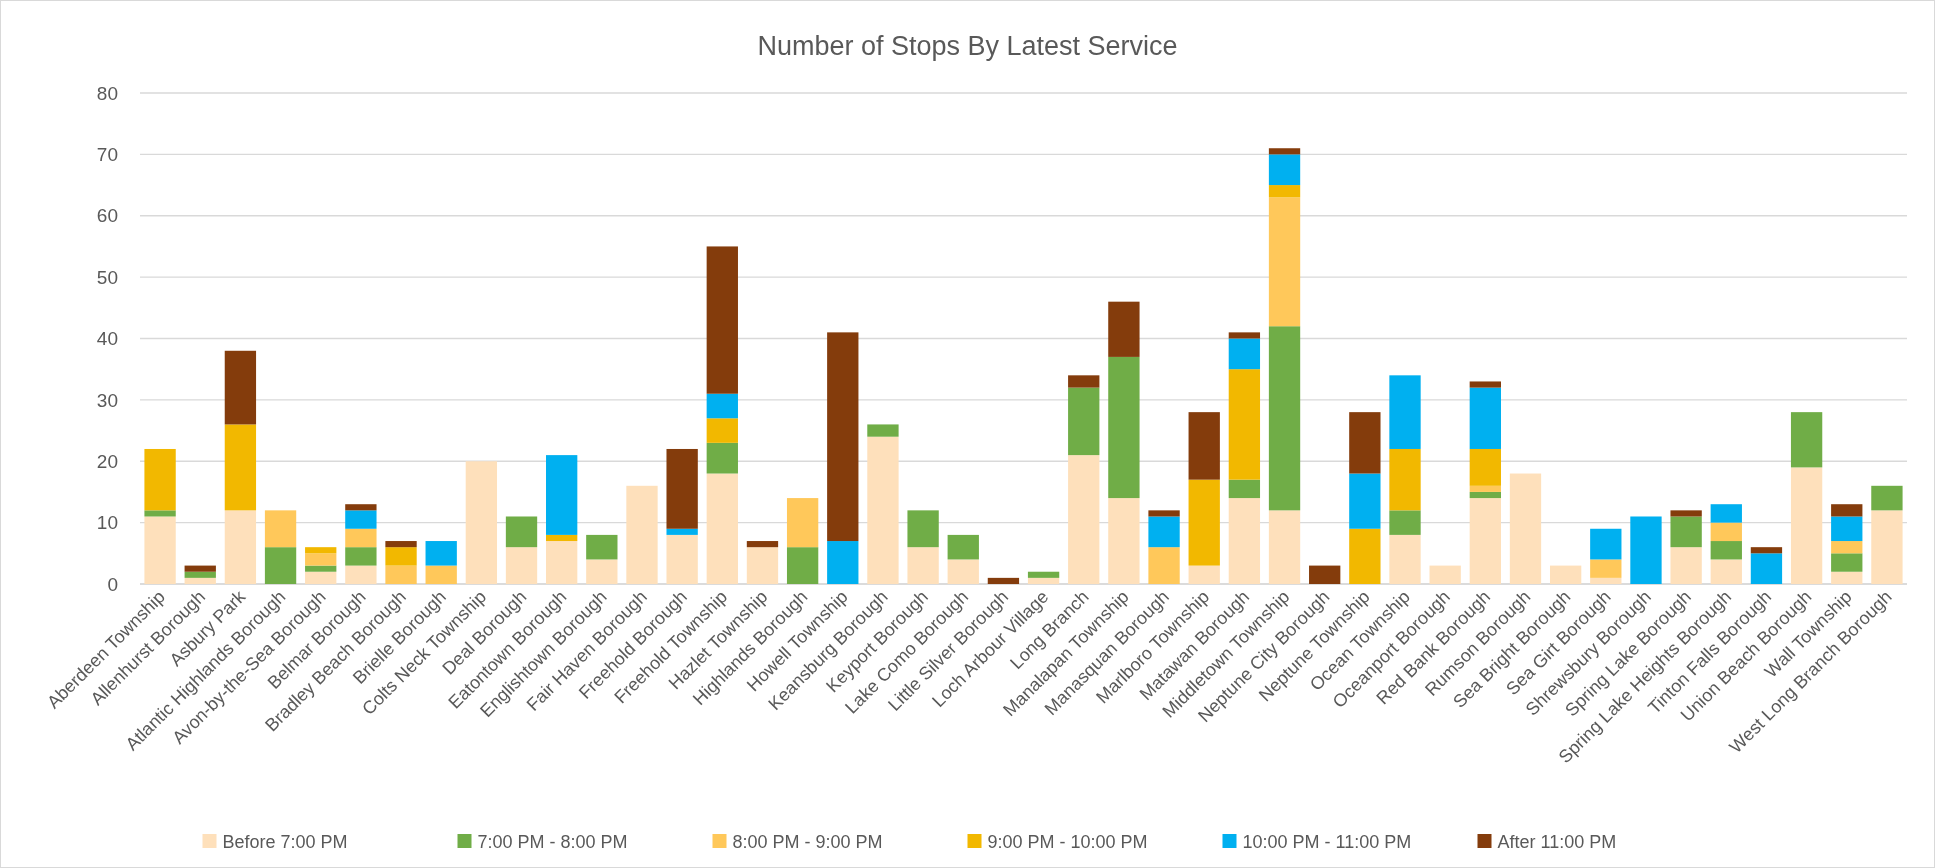 Image resolution: width=1935 pixels, height=868 pixels. Describe the element at coordinates (107, 155) in the screenshot. I see `y-tick-label: 70` at that location.